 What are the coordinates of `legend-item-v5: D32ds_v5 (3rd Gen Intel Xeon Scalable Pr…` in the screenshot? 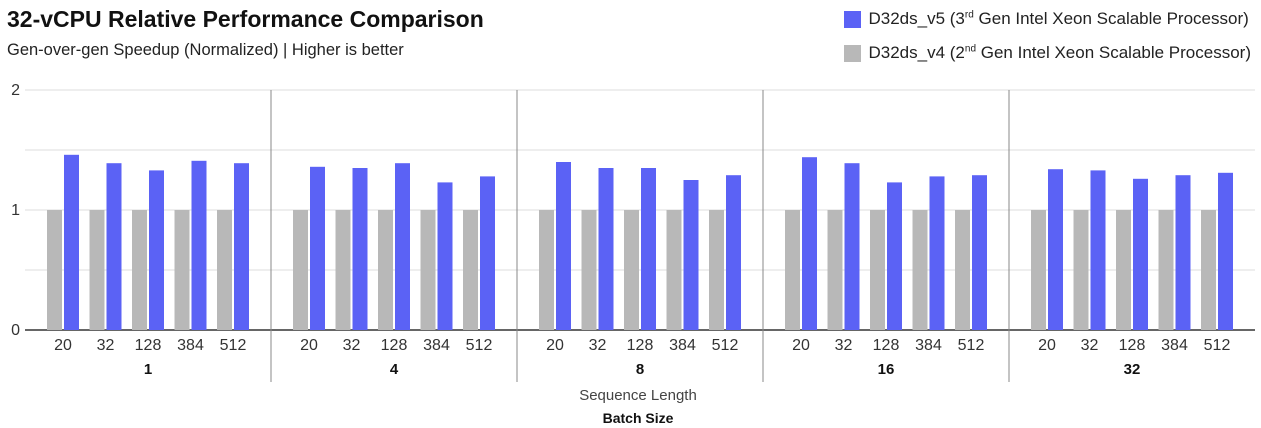 It's located at (1047, 19).